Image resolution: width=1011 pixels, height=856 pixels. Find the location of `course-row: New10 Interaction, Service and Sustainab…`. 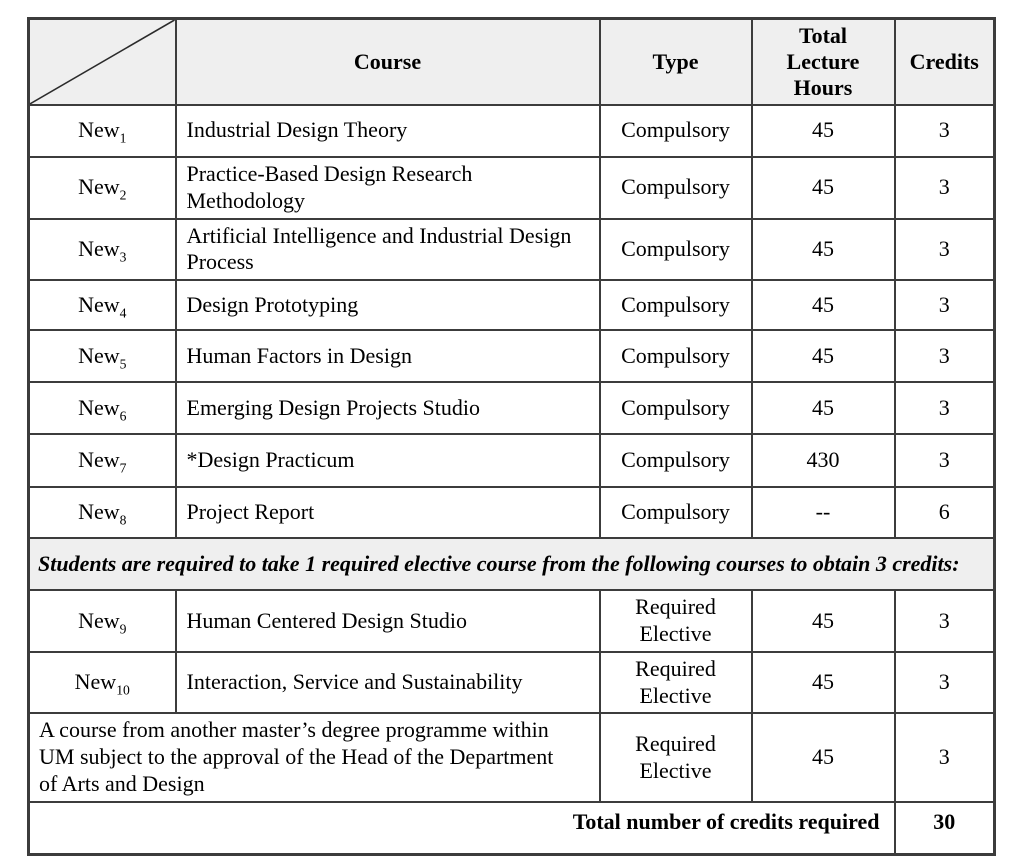

course-row: New10 Interaction, Service and Sustainab… is located at coordinates (511, 682).